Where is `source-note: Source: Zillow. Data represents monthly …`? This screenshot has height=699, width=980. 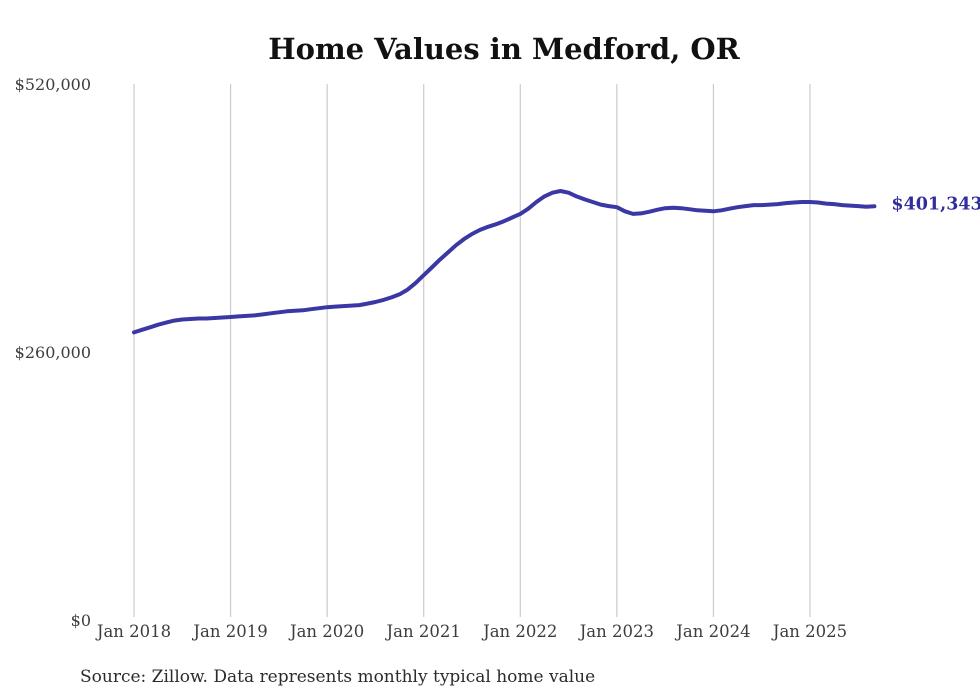 source-note: Source: Zillow. Data represents monthly … is located at coordinates (337, 677).